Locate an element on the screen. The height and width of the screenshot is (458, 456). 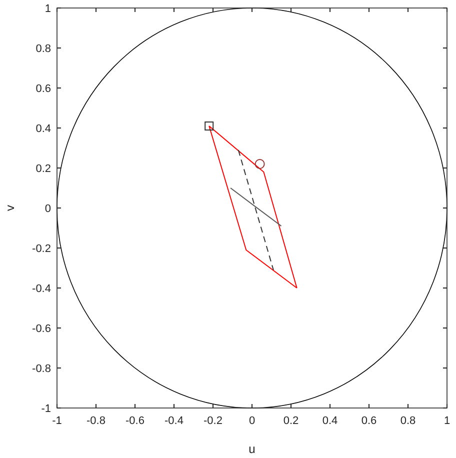
x-tick-label: -1 is located at coordinates (57, 421).